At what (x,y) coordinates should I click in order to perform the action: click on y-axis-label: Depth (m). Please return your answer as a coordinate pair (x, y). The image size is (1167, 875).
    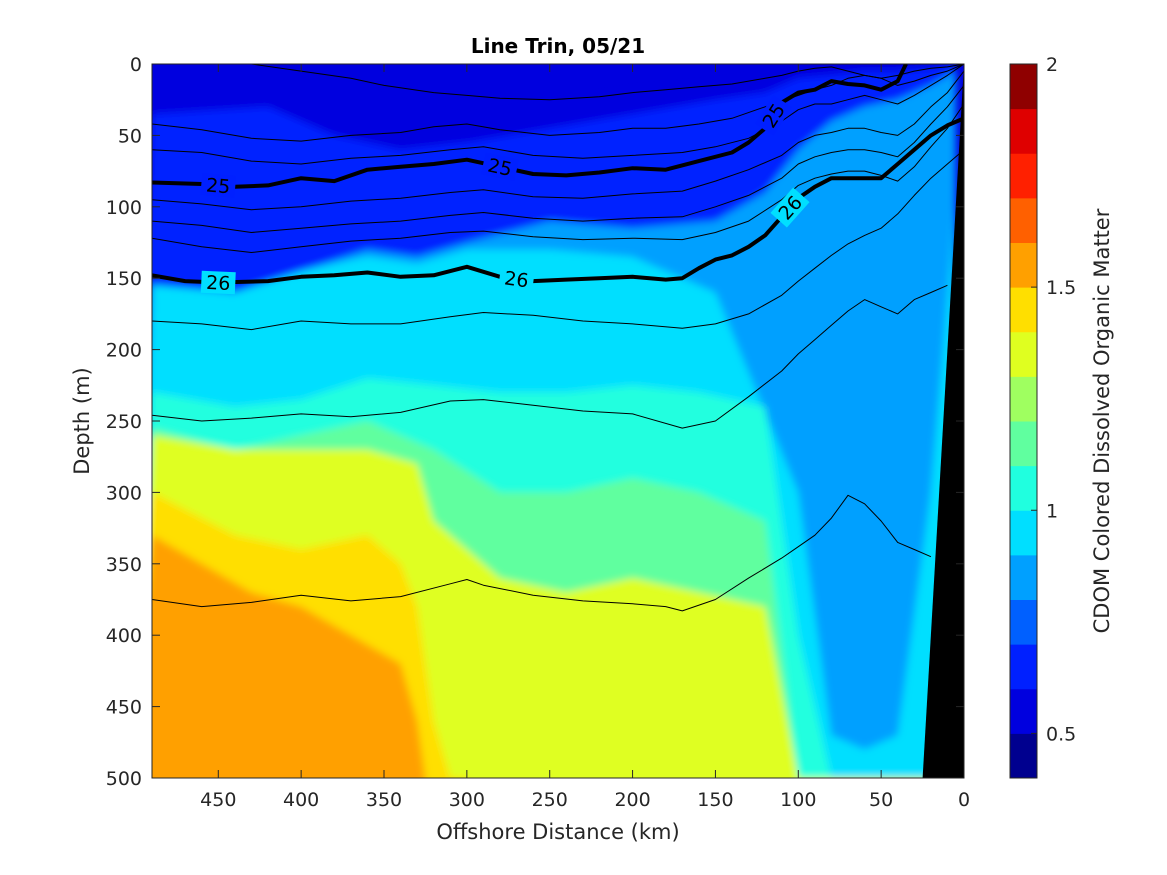
    Looking at the image, I should click on (82, 420).